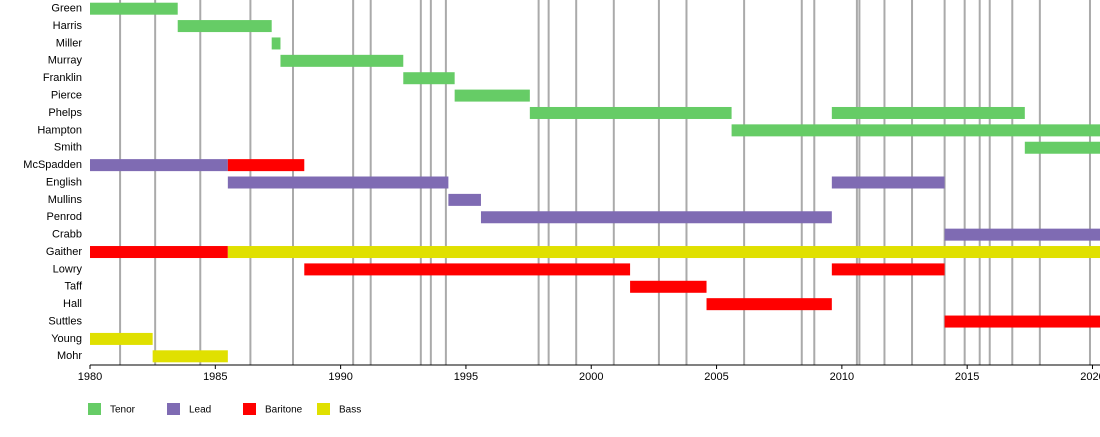  I want to click on row-label: Miller, so click(69, 43).